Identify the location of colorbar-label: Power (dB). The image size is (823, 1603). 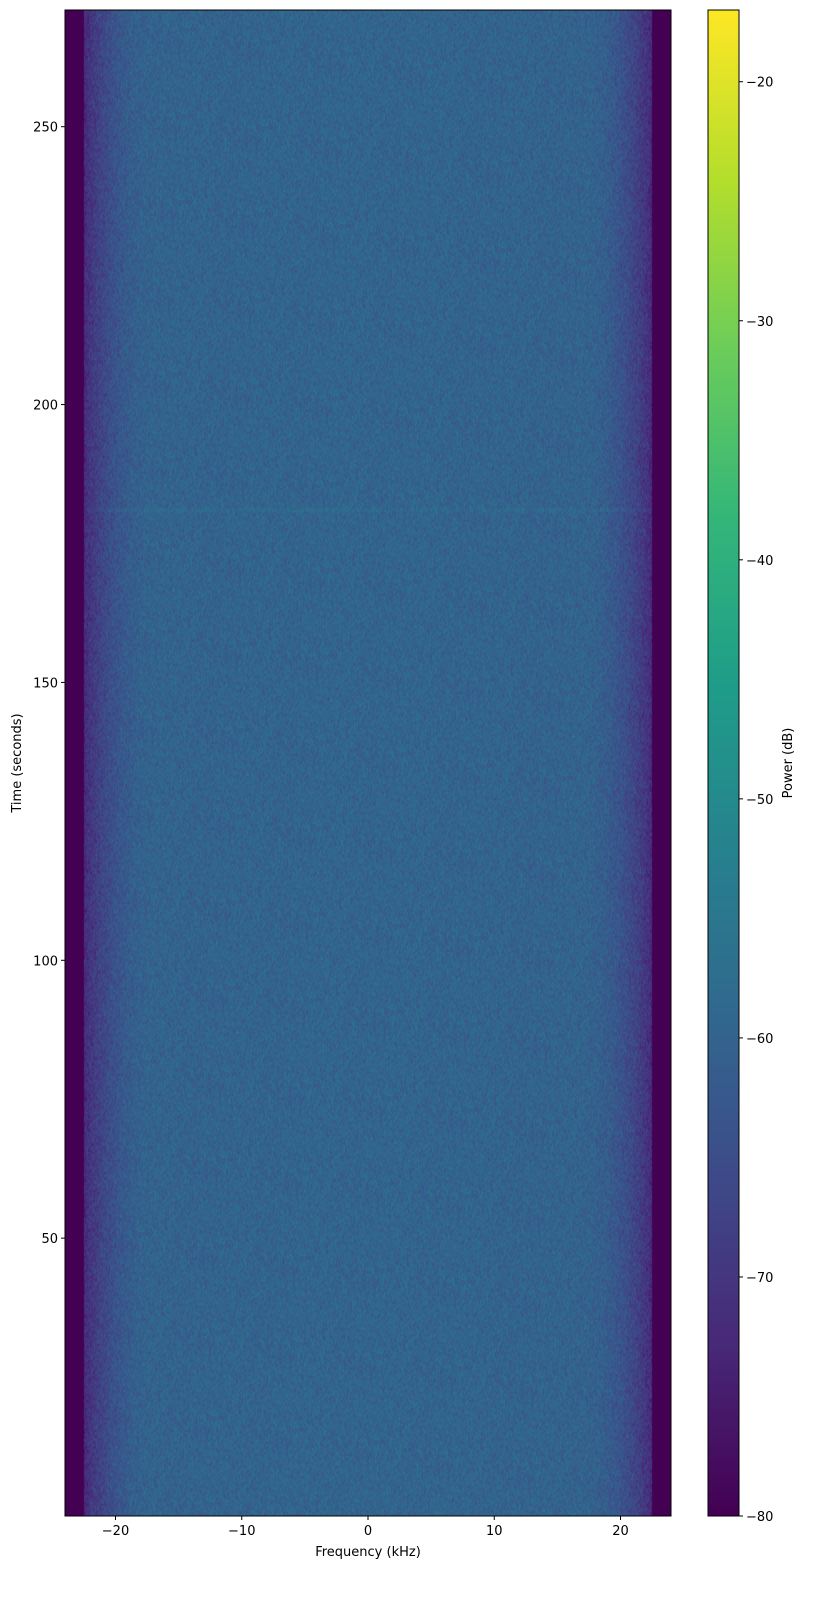
(788, 763).